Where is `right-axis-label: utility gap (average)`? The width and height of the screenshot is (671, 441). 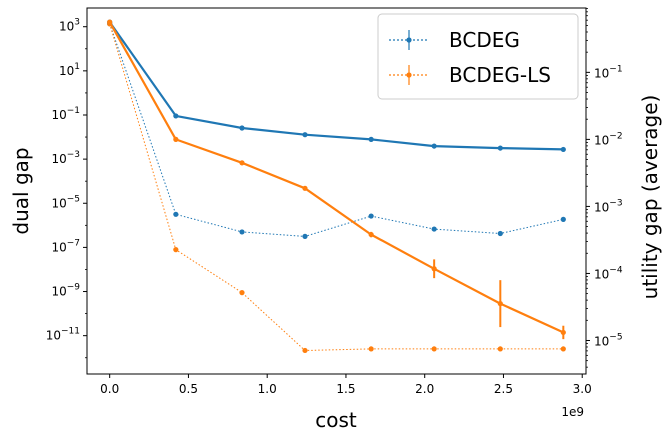
right-axis-label: utility gap (average) is located at coordinates (650, 197).